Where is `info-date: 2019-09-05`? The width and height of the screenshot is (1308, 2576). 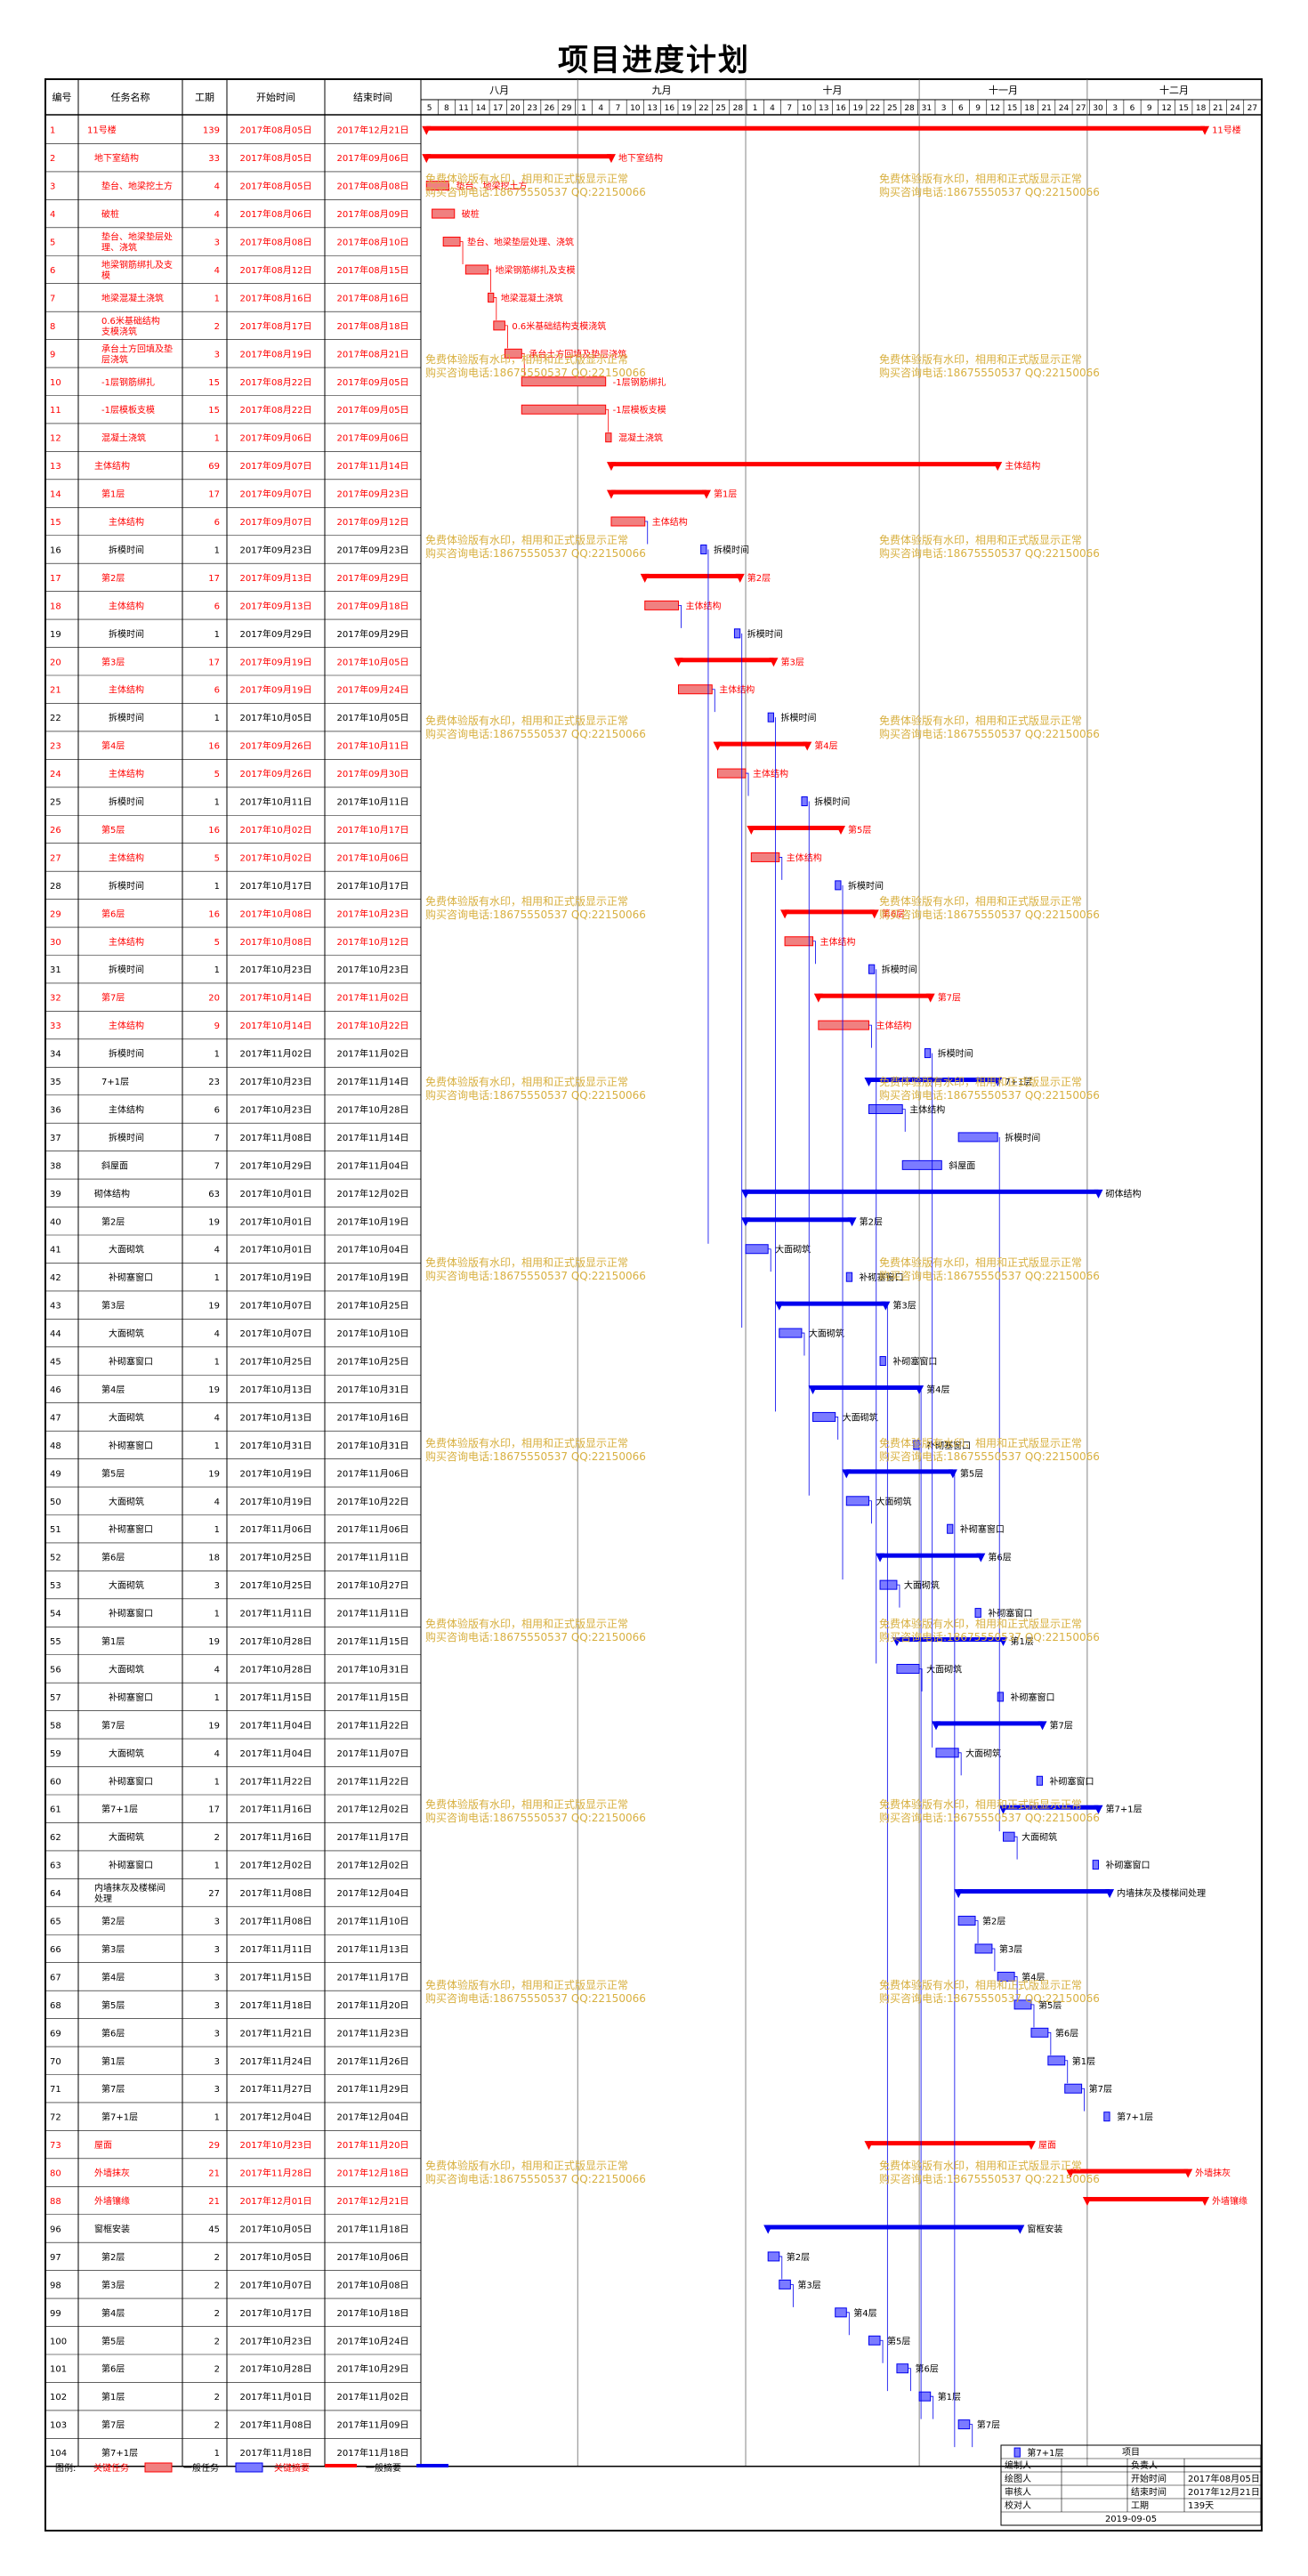 info-date: 2019-09-05 is located at coordinates (1131, 2519).